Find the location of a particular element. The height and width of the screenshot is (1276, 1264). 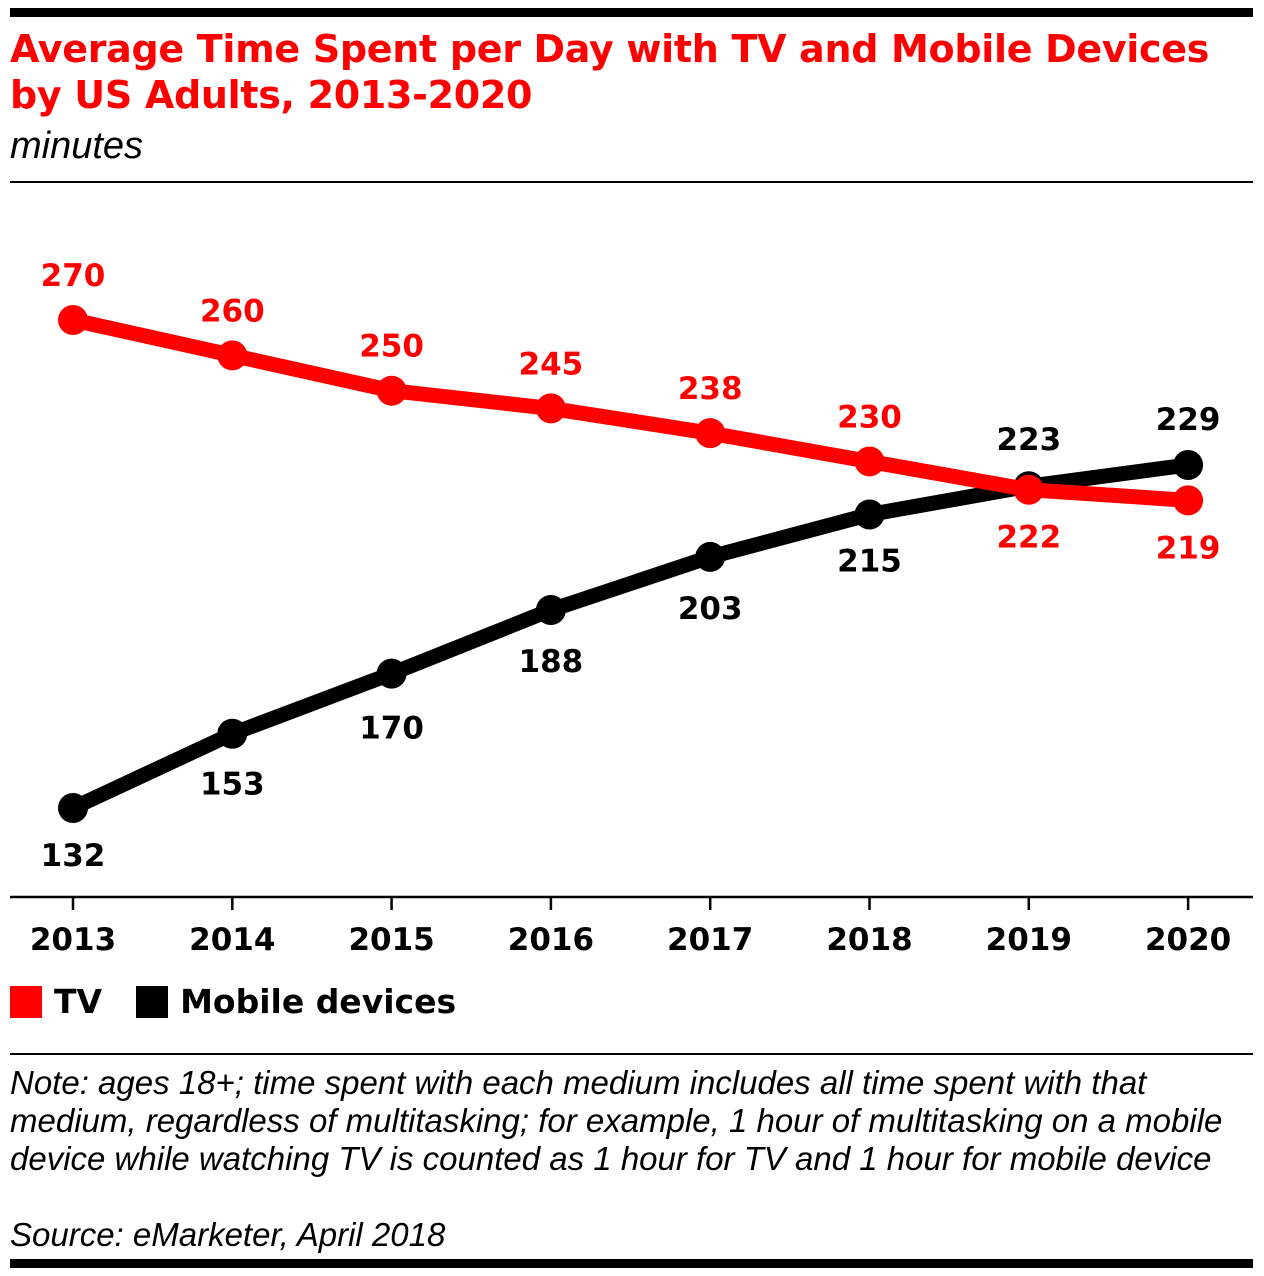

chart-subtitle: minutes is located at coordinates (77, 146).